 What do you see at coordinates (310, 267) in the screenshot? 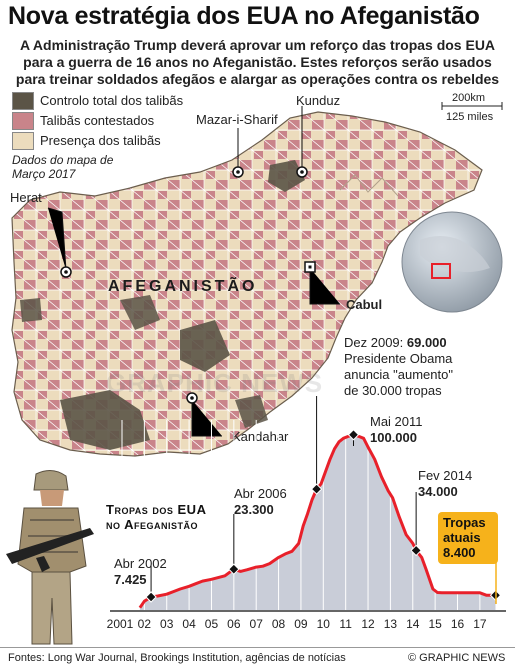
I see `city-dot-cabul` at bounding box center [310, 267].